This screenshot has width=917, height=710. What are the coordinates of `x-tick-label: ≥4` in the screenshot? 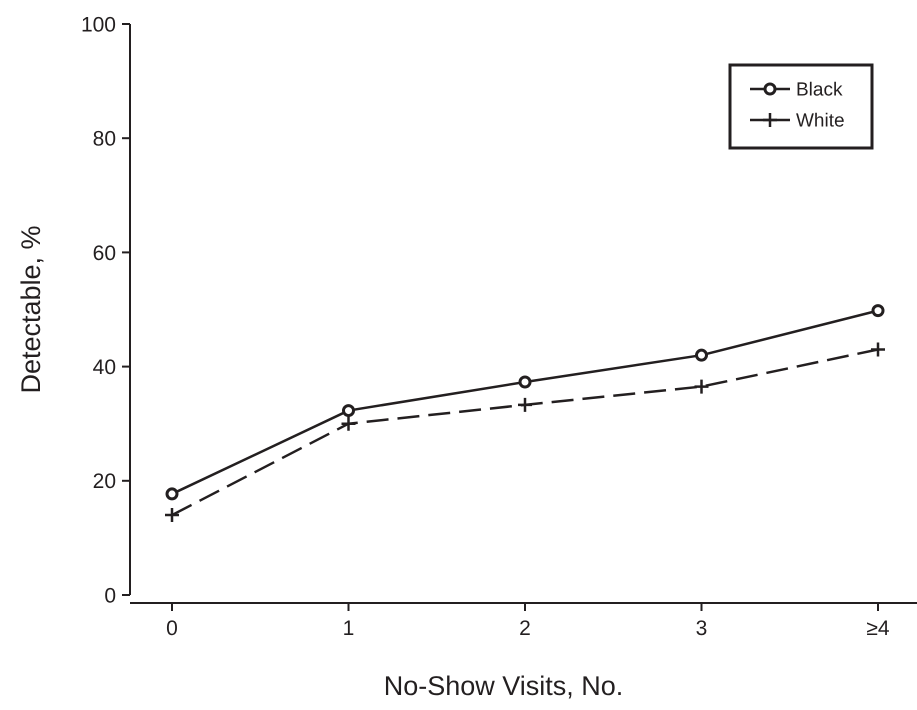 It's located at (878, 628).